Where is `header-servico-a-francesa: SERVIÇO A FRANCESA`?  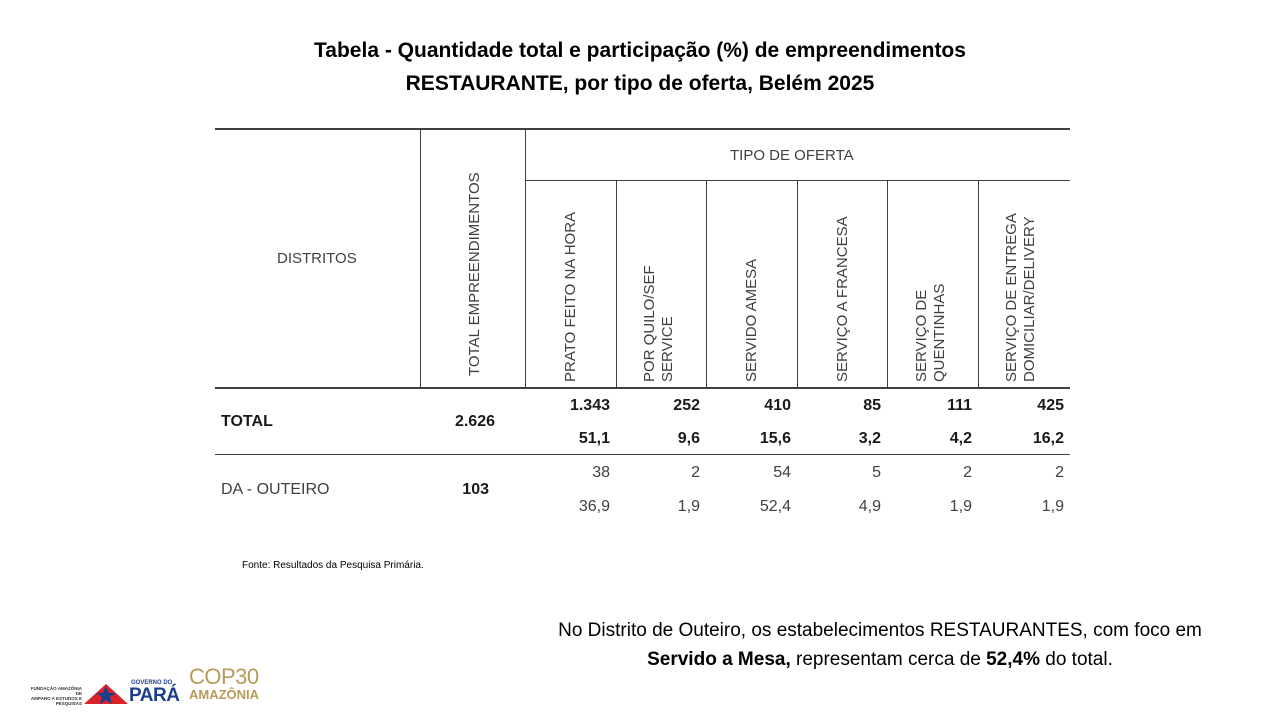
header-servico-a-francesa: SERVIÇO A FRANCESA is located at coordinates (842, 299).